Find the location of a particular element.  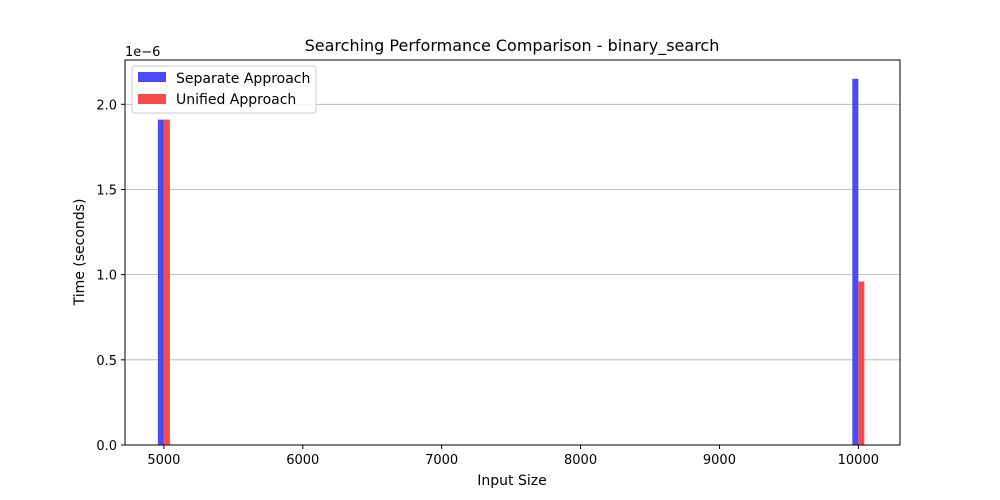

legend-box is located at coordinates (224, 89).